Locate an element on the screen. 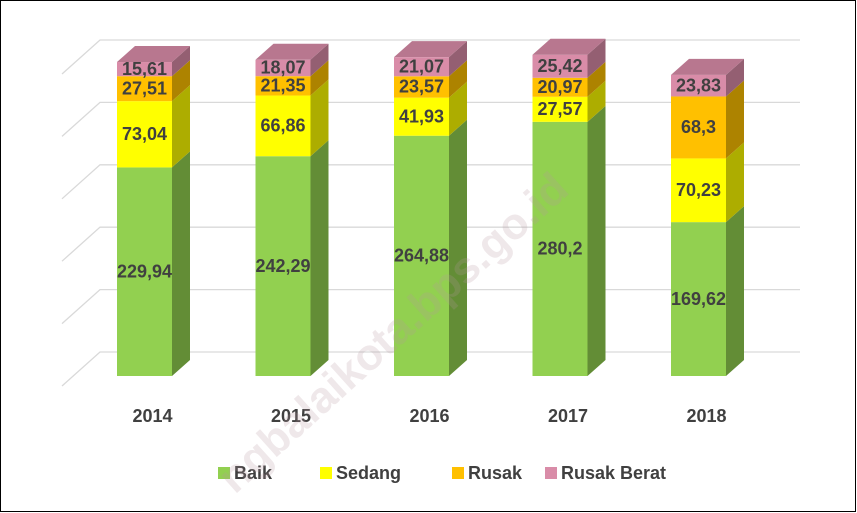  data-label: 20,97 is located at coordinates (559, 87).